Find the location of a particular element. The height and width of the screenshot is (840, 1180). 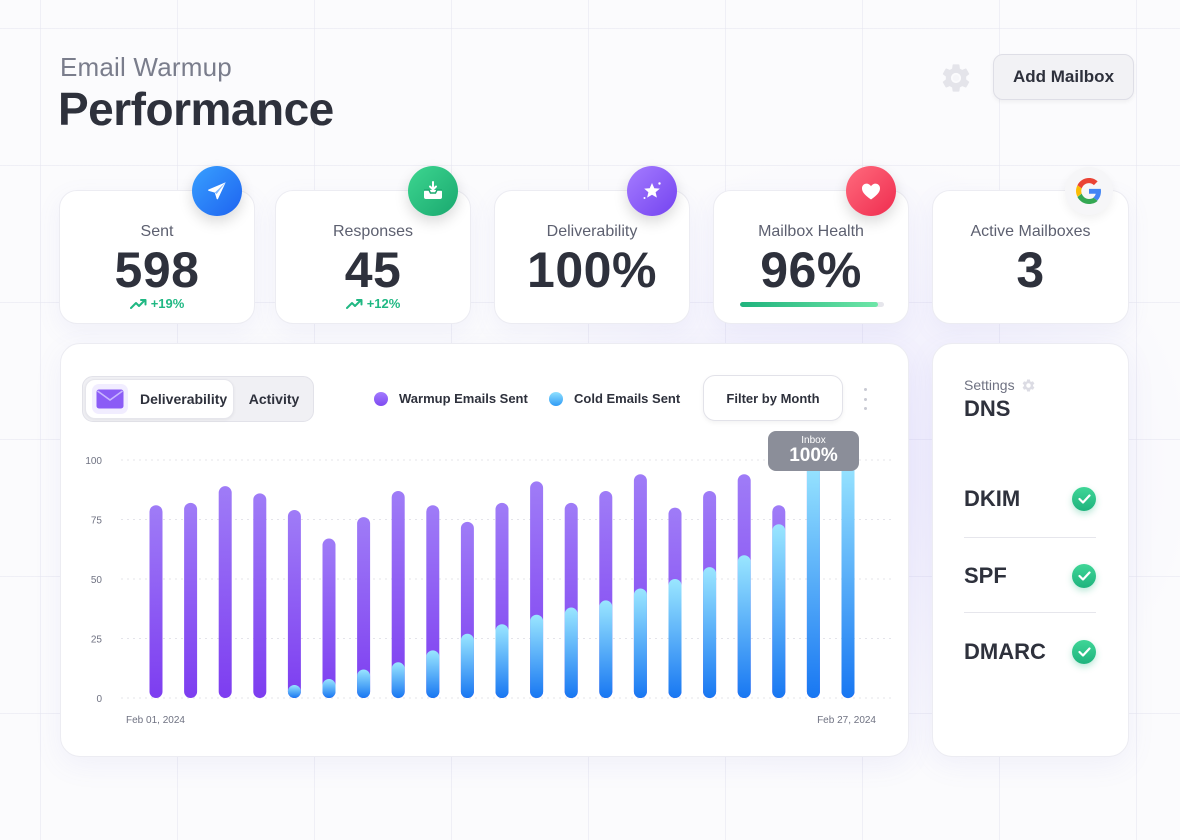

legend-cold-dot is located at coordinates (556, 398).